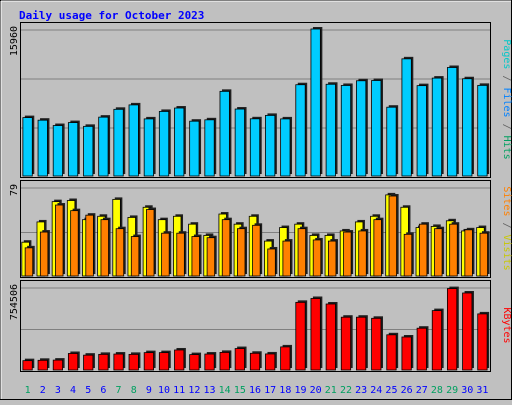  I want to click on panel-hits-files-ymax-label: 15960, so click(14, 41).